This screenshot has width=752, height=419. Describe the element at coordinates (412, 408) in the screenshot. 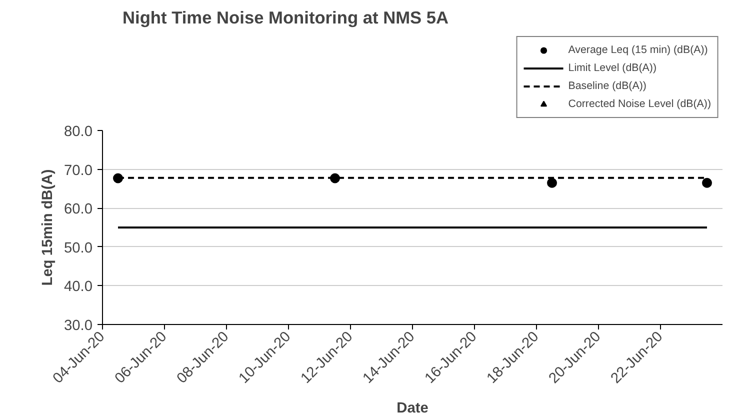

I see `x-axis-title: Date` at that location.